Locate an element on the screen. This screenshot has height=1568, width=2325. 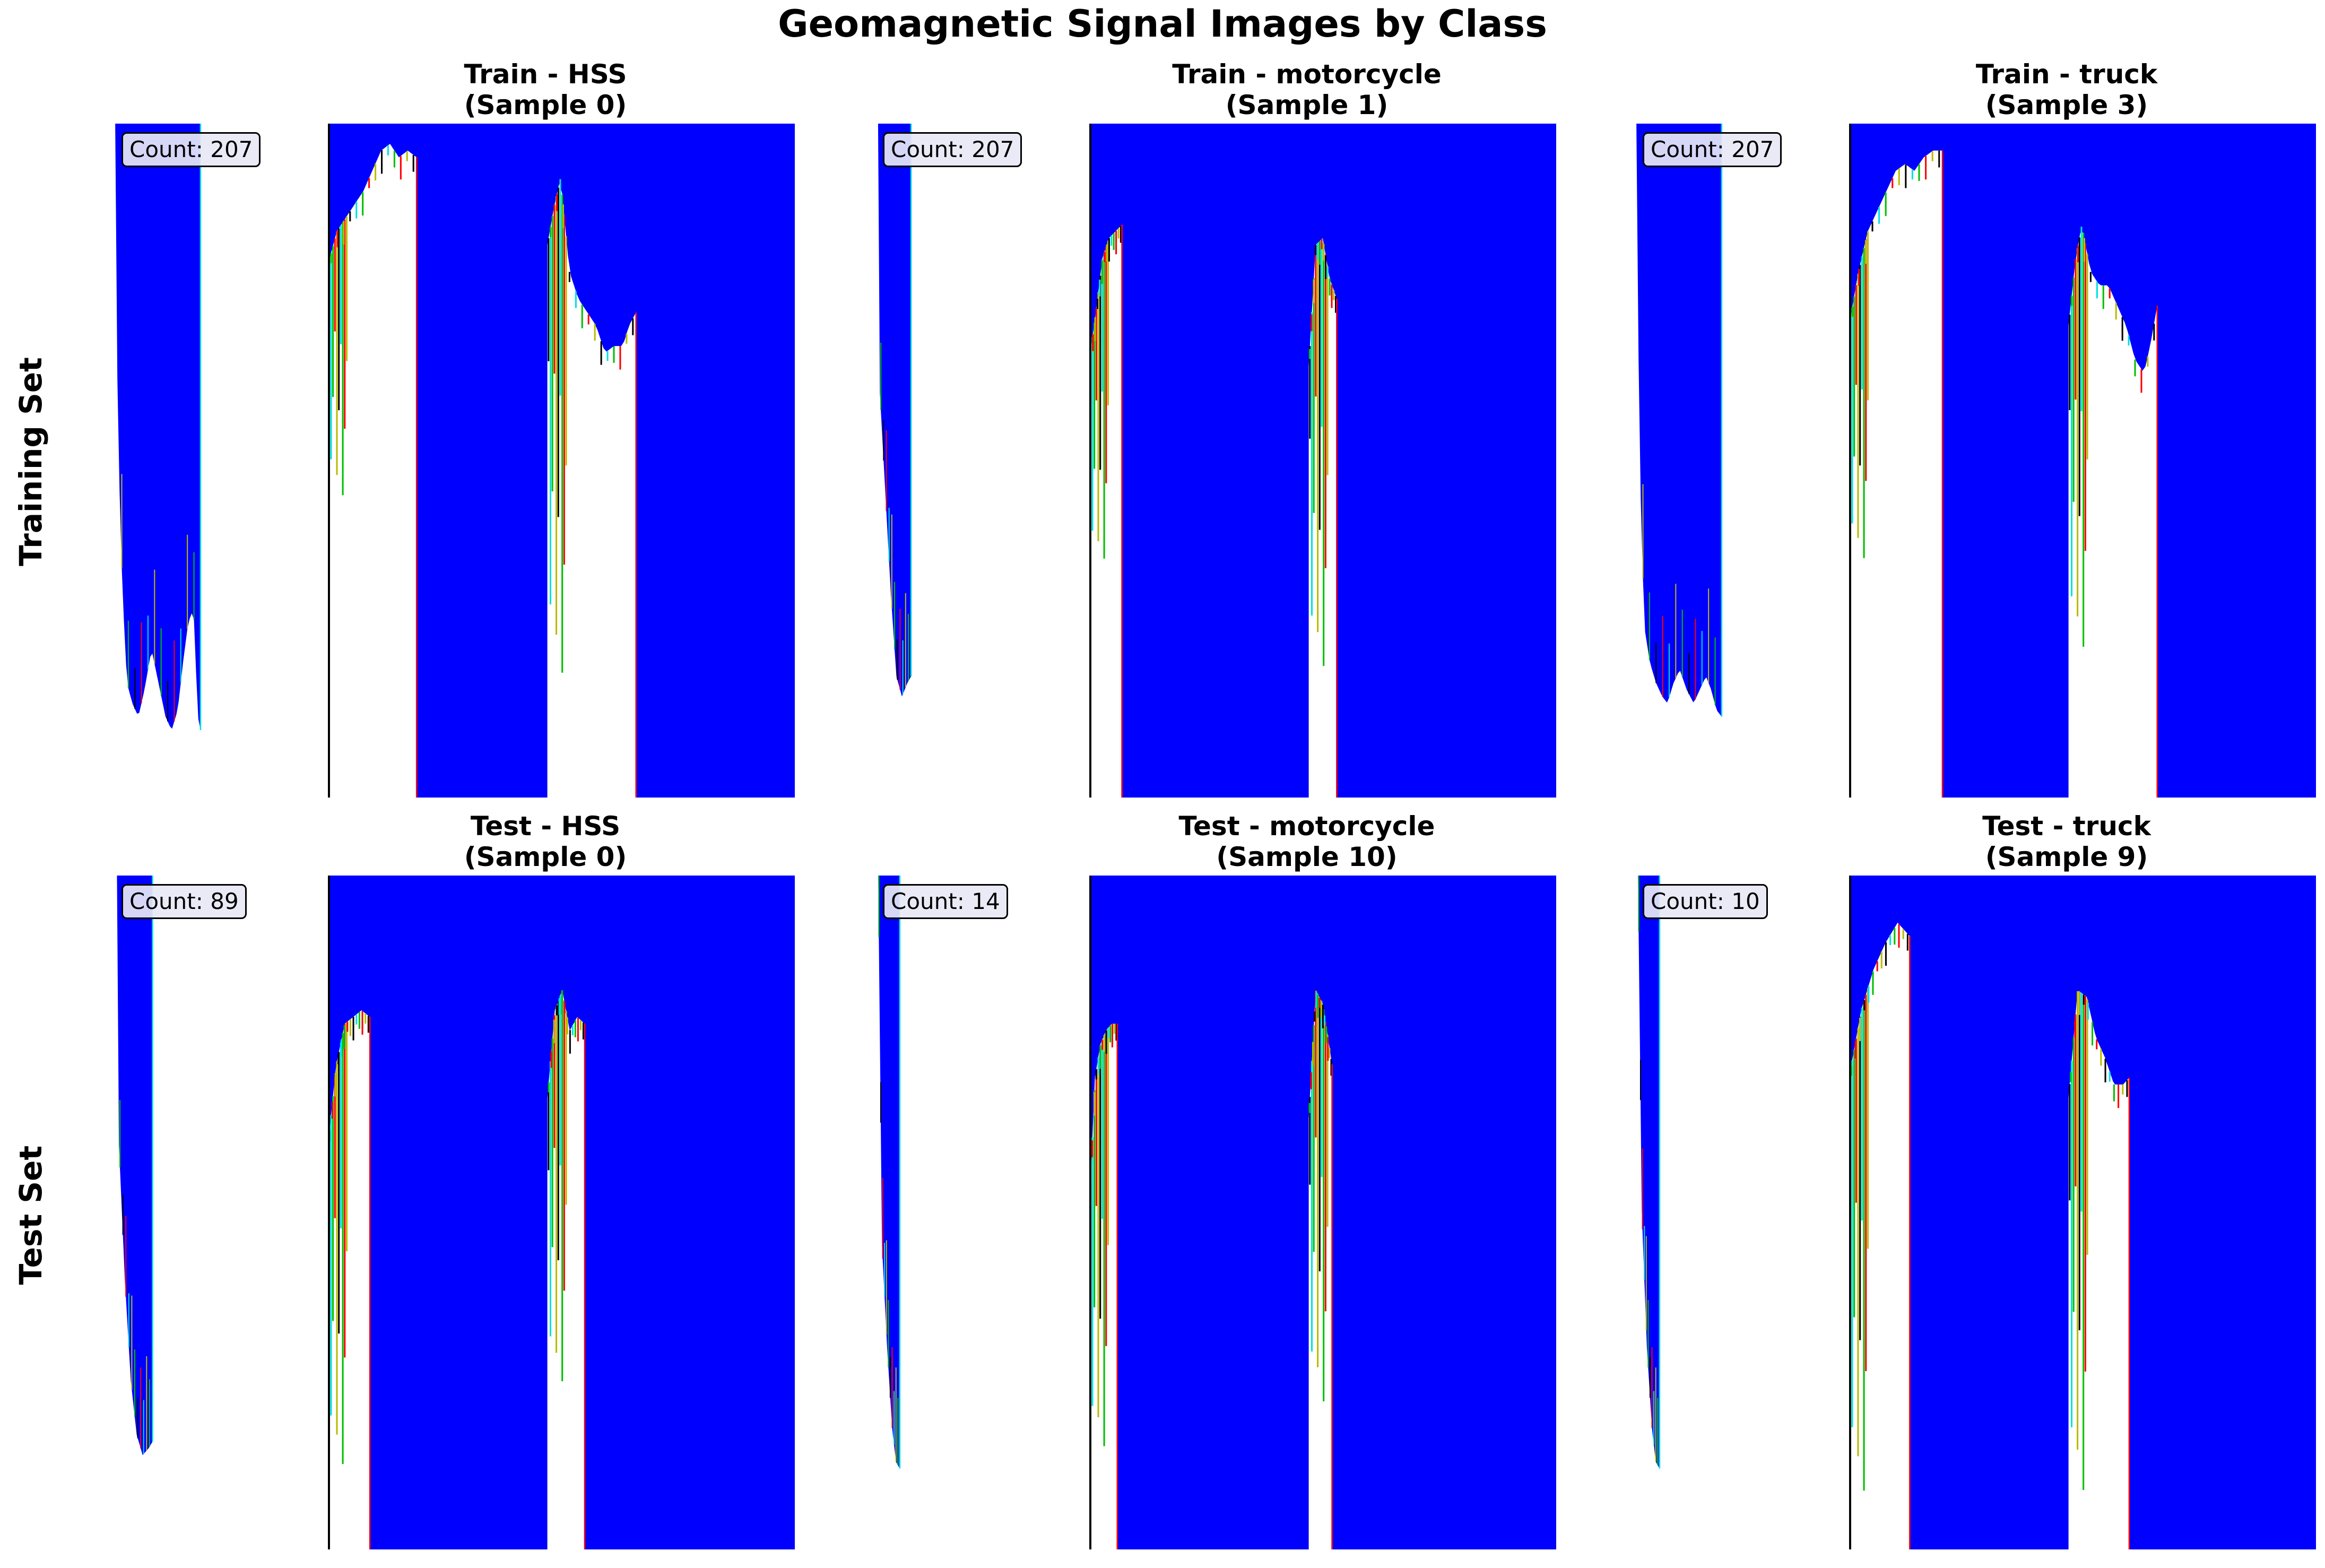
count-strip-0-truck is located at coordinates (1679, 461).